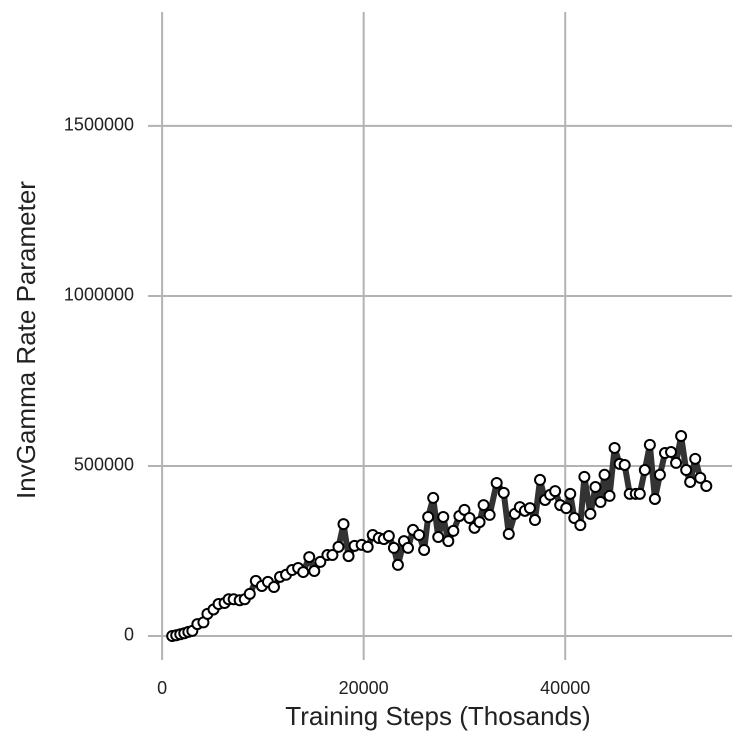 This screenshot has width=744, height=749. I want to click on x-axis-title: Training Steps (Thosands), so click(437, 716).